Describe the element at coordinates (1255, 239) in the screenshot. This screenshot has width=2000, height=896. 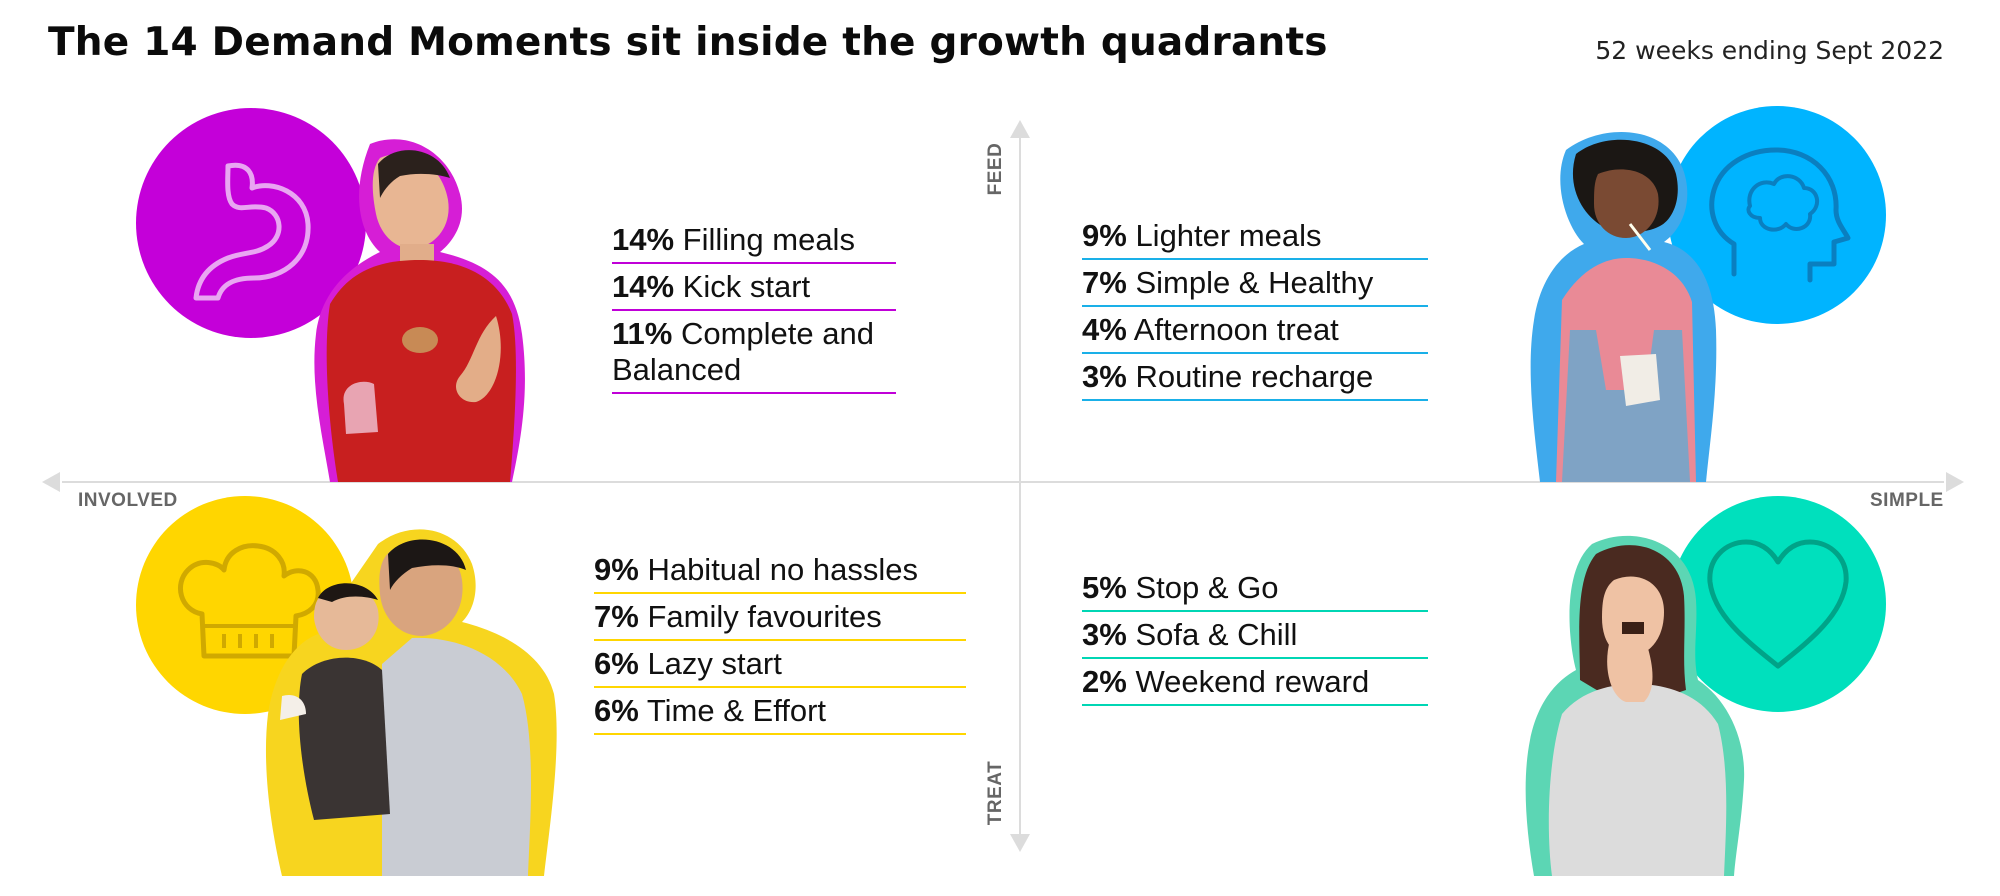
I see `list-item: 9% Lighter meals` at that location.